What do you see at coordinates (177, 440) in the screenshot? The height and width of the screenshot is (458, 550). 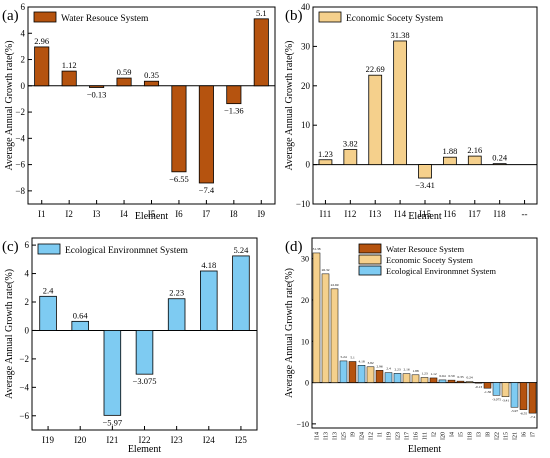 I see `x-tick-label: I23` at bounding box center [177, 440].